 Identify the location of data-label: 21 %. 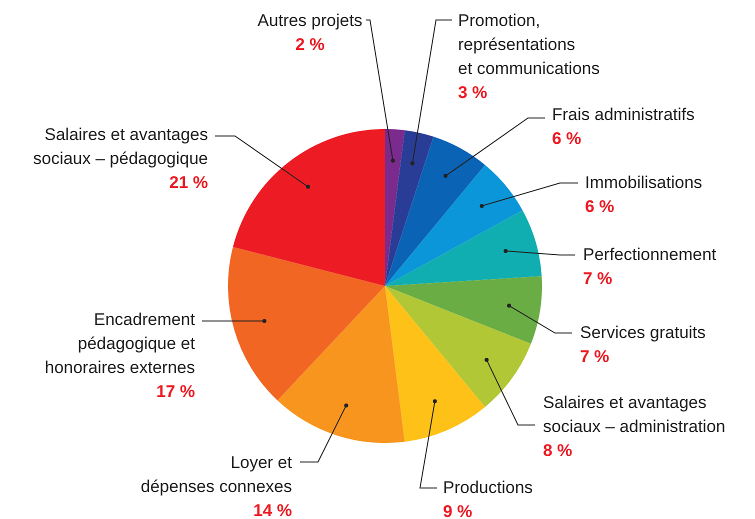
(188, 182).